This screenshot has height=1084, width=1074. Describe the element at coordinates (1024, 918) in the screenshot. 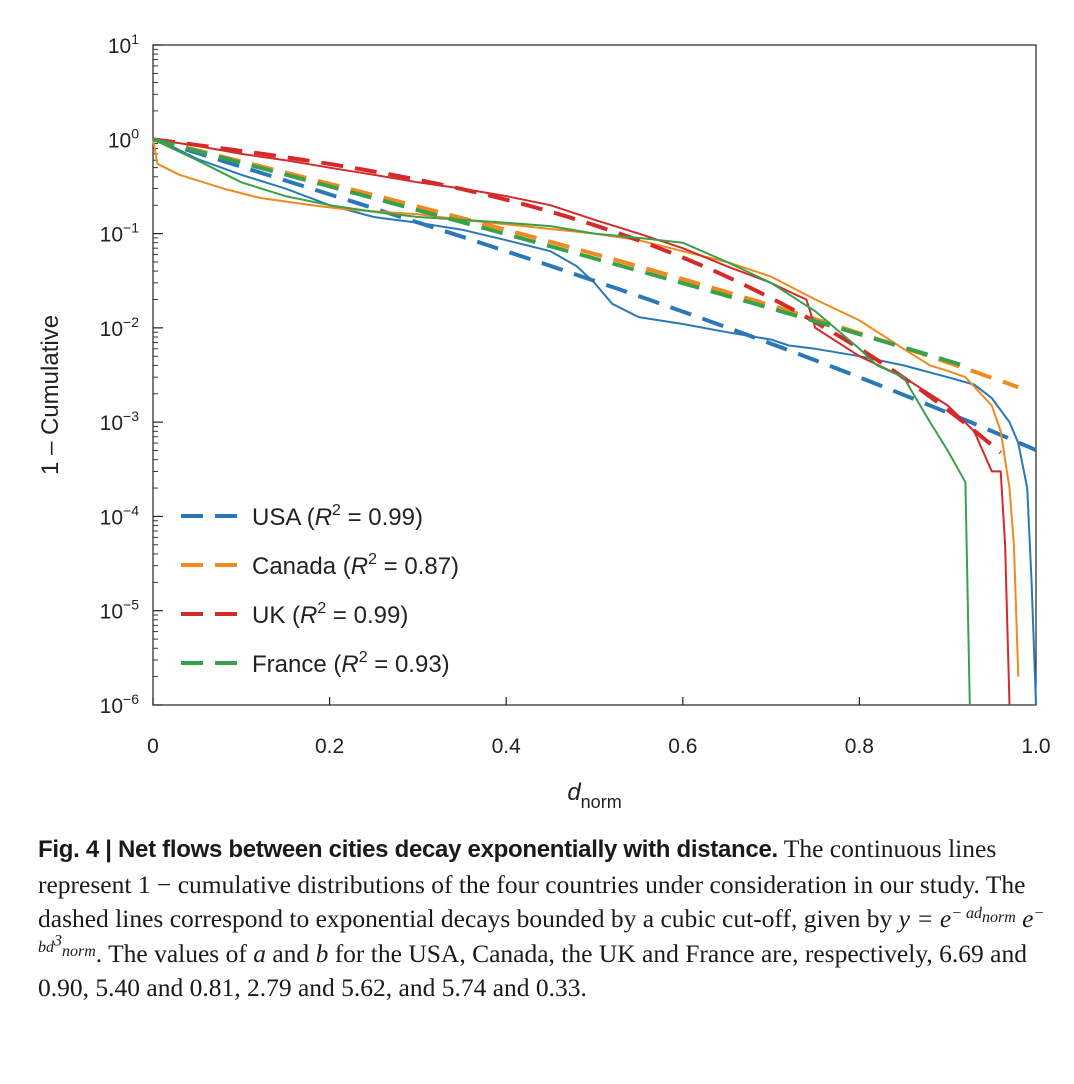

I see `formula-e2: e` at that location.